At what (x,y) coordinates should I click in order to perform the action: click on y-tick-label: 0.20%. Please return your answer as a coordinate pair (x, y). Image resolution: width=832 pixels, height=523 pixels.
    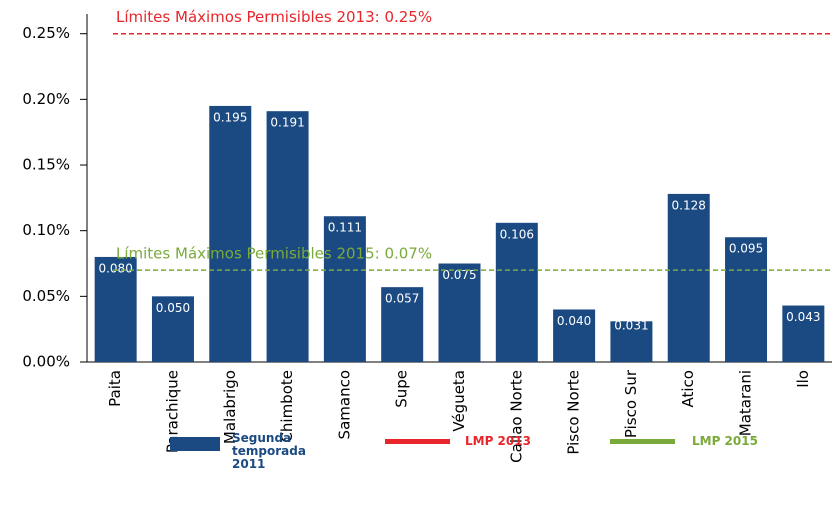
    Looking at the image, I should click on (46, 99).